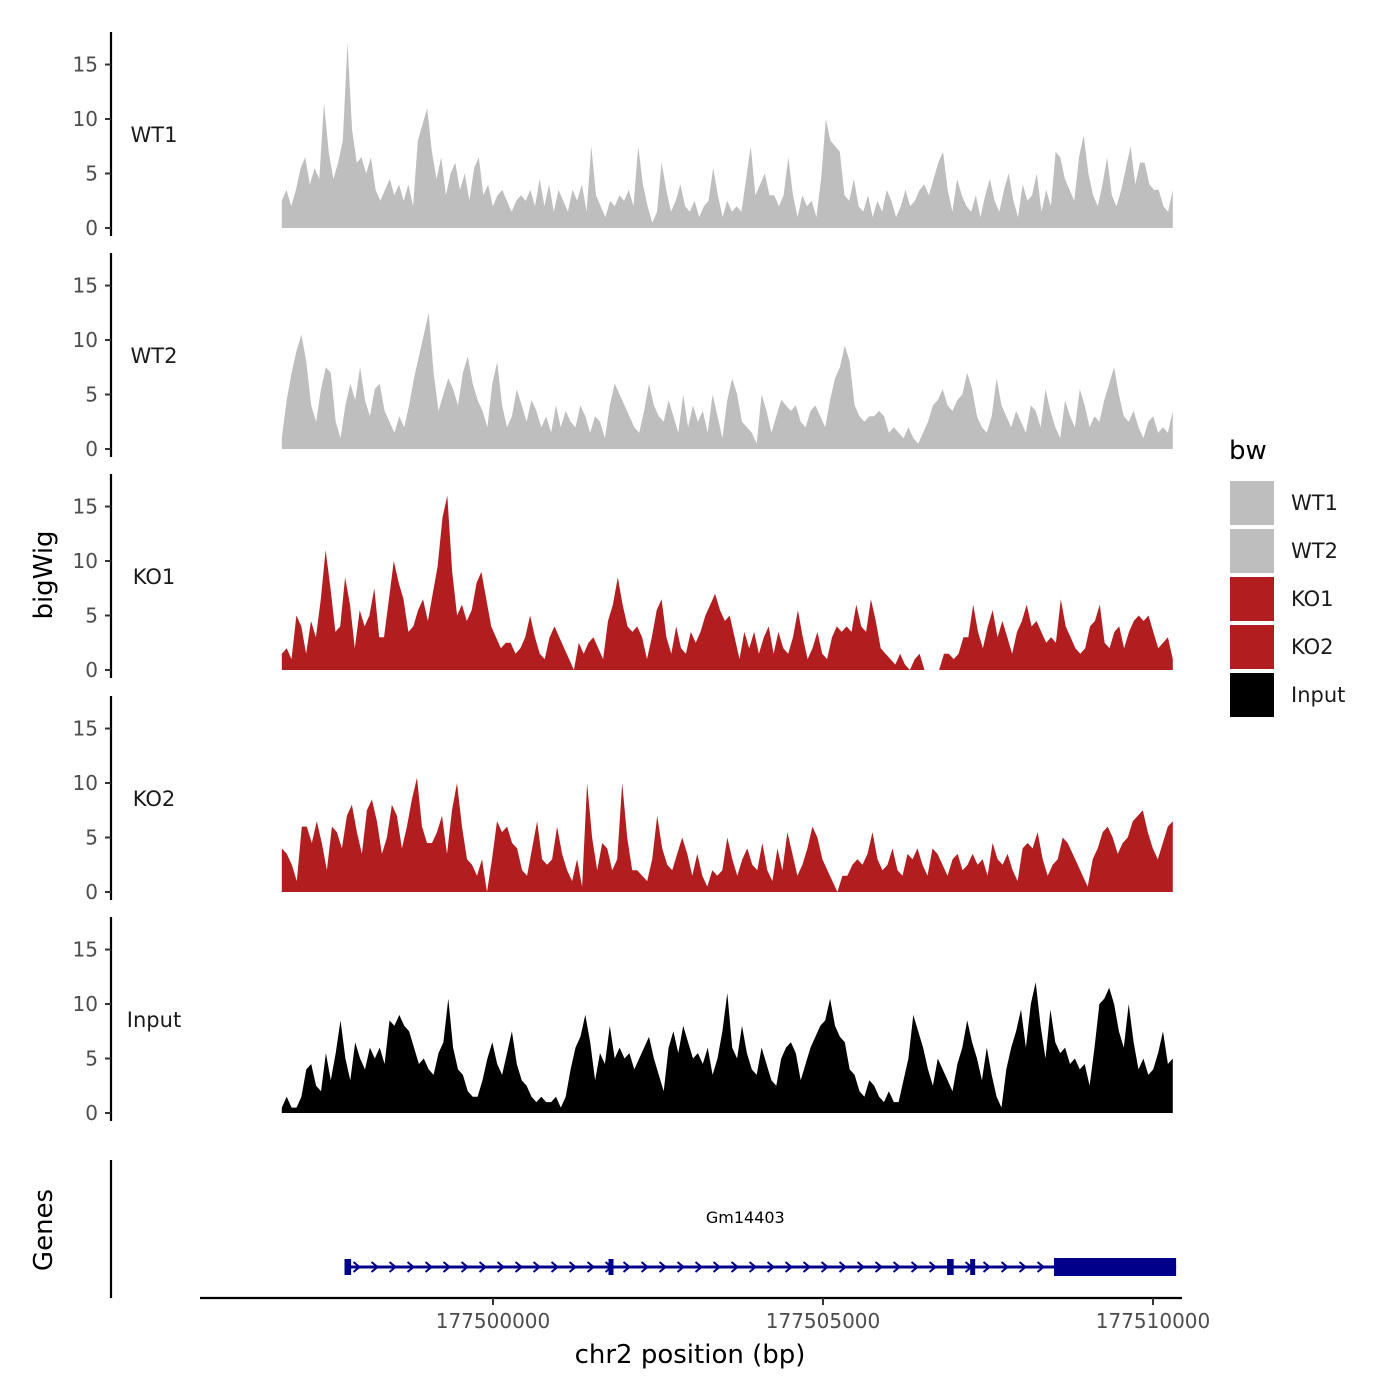  What do you see at coordinates (493, 1321) in the screenshot?
I see `x-tick-label: 177500000` at bounding box center [493, 1321].